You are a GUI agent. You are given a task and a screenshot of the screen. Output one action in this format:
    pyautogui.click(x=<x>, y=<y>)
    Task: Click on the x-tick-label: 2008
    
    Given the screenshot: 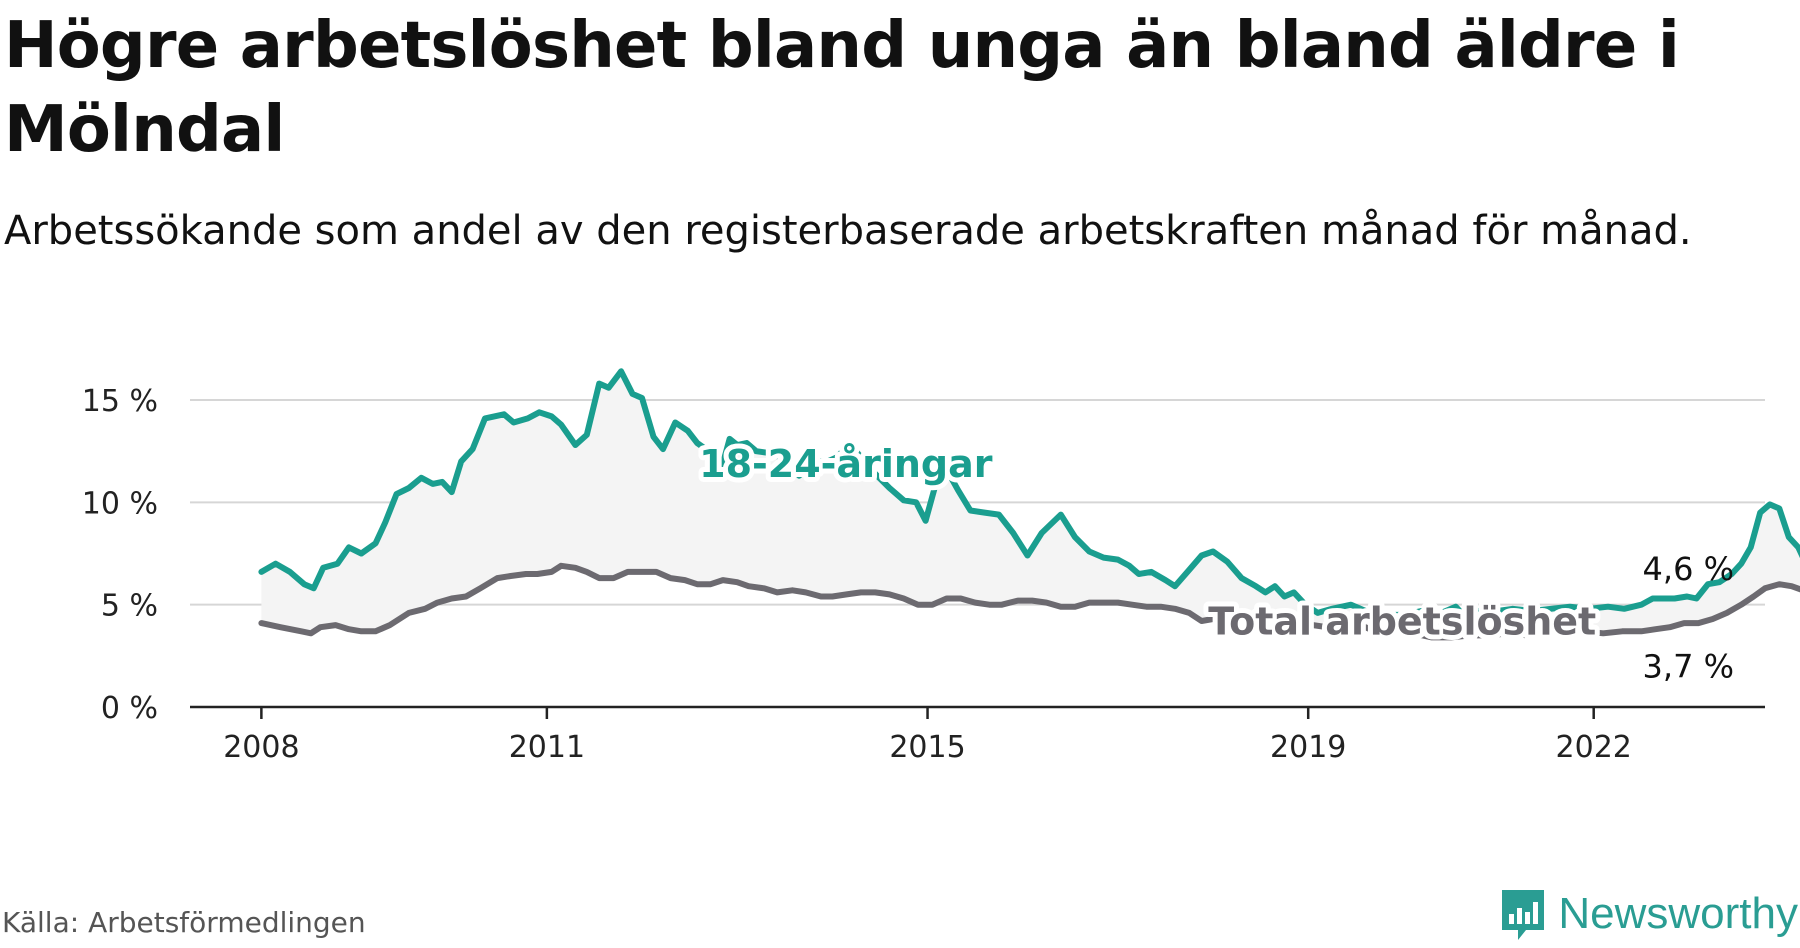 What is the action you would take?
    pyautogui.click(x=261, y=747)
    